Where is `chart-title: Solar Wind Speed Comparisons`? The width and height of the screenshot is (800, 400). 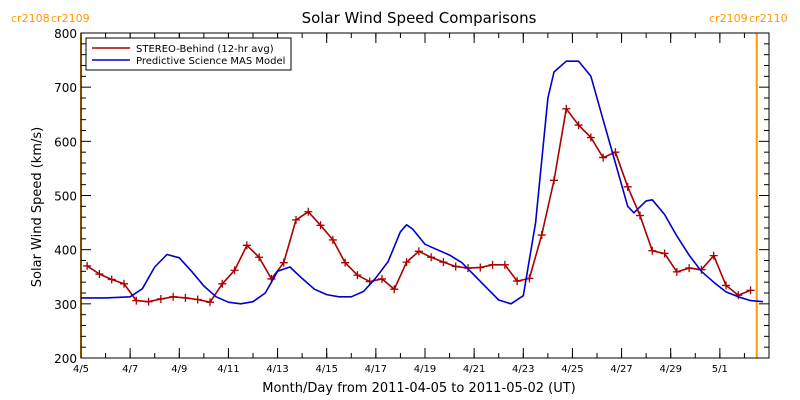 chart-title: Solar Wind Speed Comparisons is located at coordinates (419, 18).